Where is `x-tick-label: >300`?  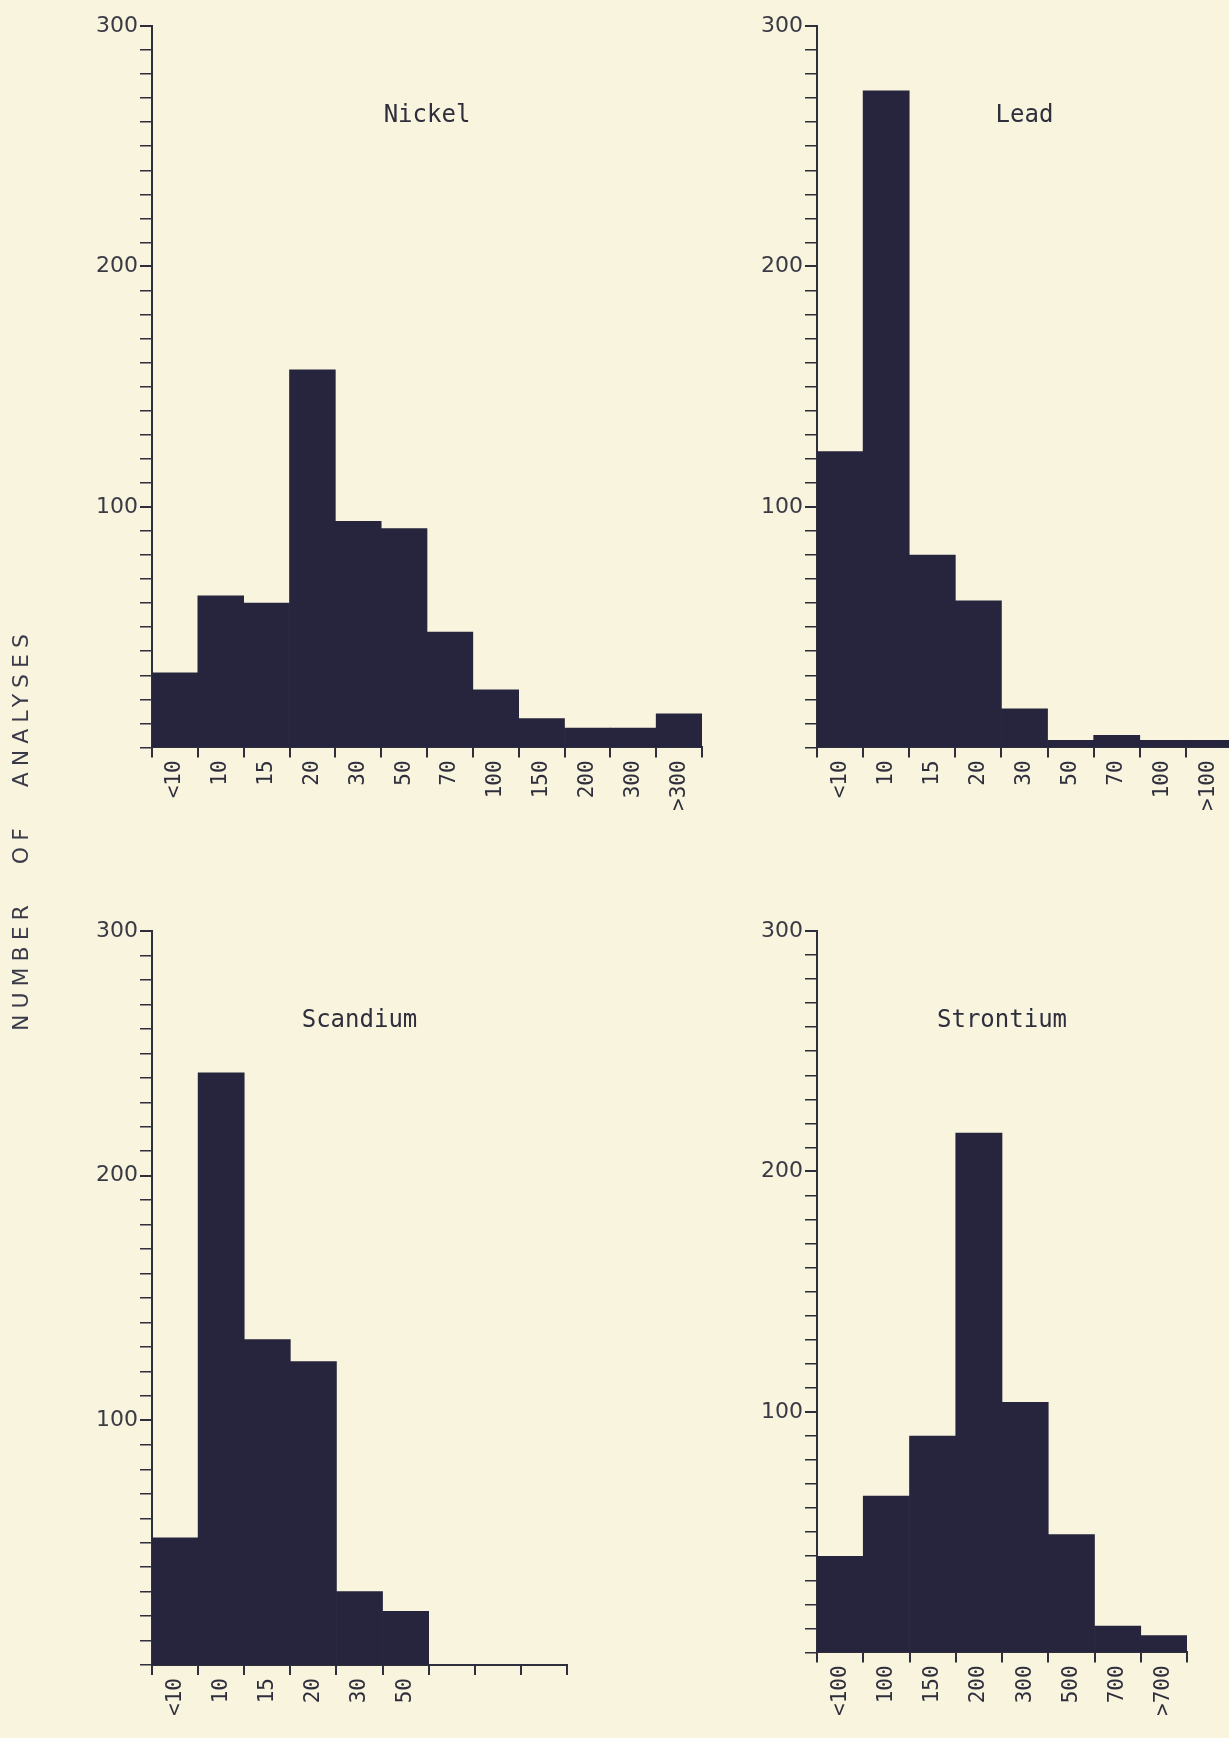 x-tick-label: >300 is located at coordinates (677, 786).